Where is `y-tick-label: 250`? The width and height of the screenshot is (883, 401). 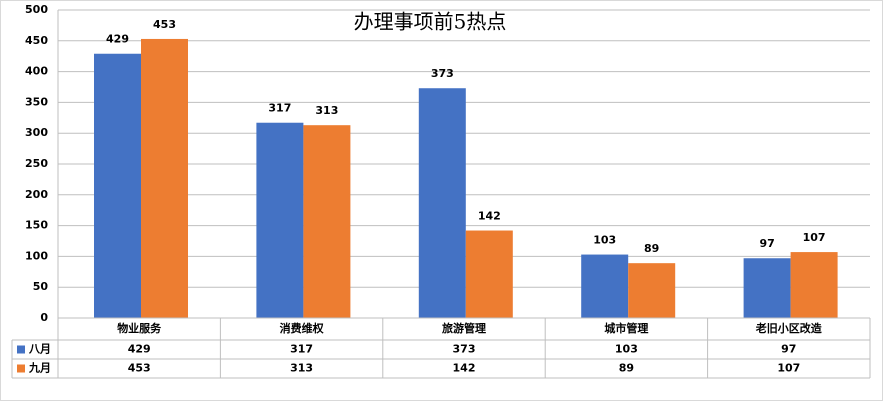
y-tick-label: 250 is located at coordinates (36, 163).